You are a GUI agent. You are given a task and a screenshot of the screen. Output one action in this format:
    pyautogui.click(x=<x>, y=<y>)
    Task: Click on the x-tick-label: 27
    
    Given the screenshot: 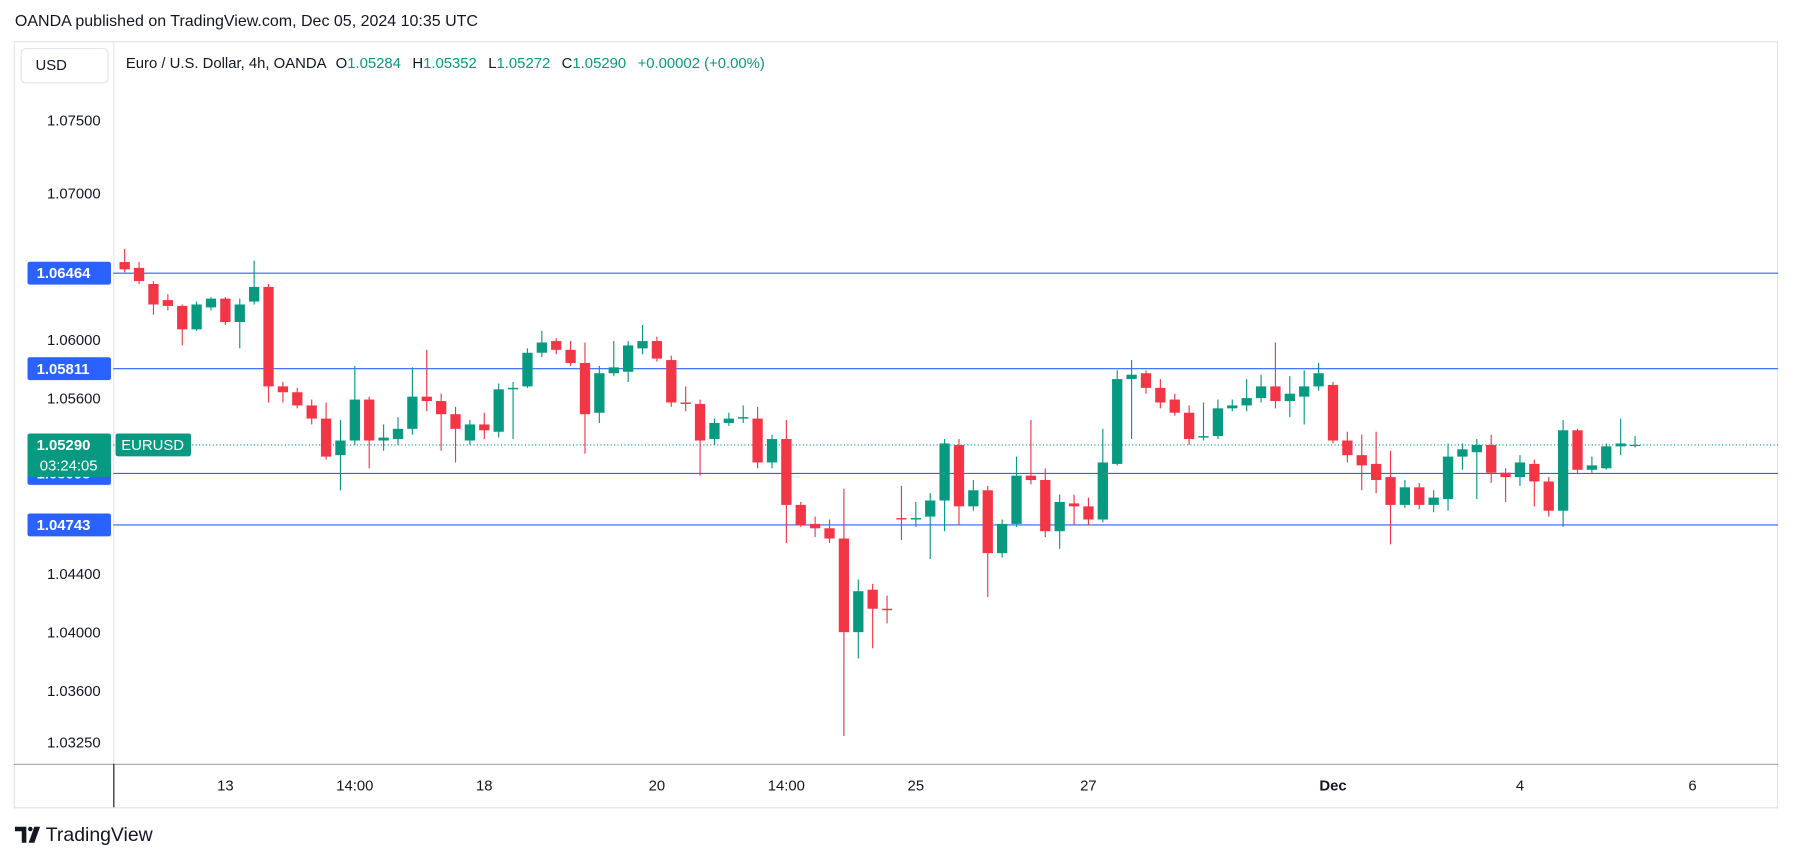 What is the action you would take?
    pyautogui.click(x=1088, y=787)
    